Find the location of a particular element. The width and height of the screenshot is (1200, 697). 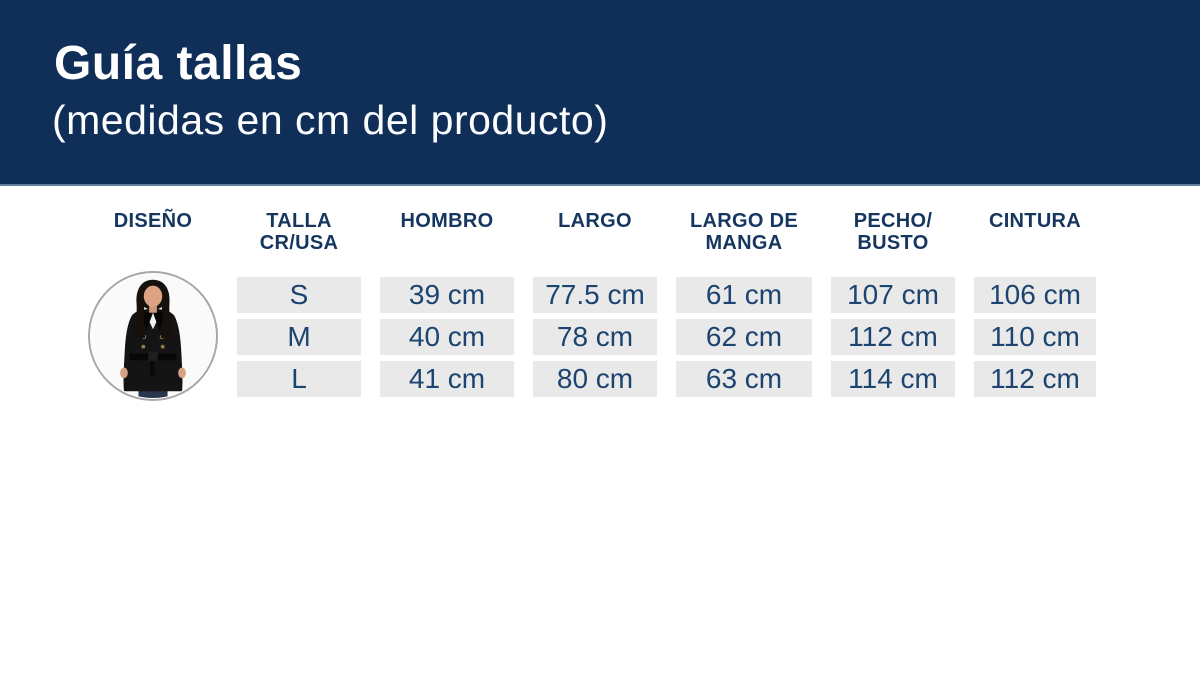

manga-cell: 62 cm is located at coordinates (744, 337).